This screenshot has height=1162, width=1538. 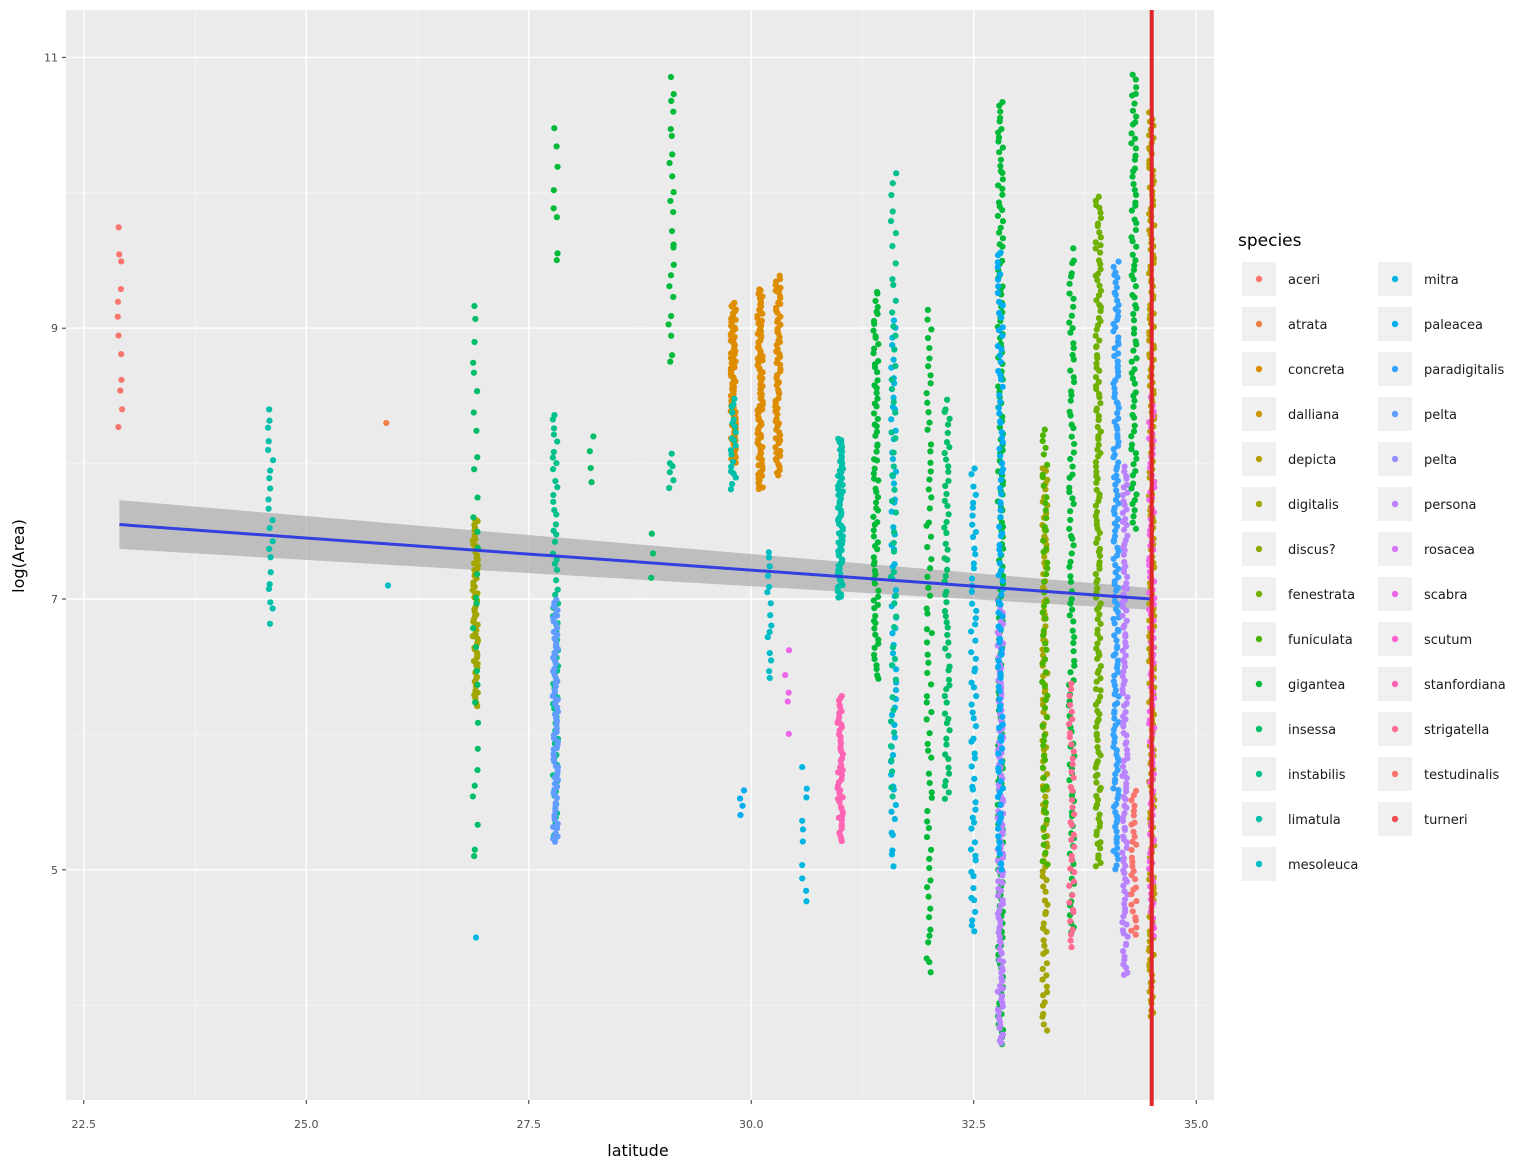 What do you see at coordinates (1313, 415) in the screenshot?
I see `legend-label: dalliana` at bounding box center [1313, 415].